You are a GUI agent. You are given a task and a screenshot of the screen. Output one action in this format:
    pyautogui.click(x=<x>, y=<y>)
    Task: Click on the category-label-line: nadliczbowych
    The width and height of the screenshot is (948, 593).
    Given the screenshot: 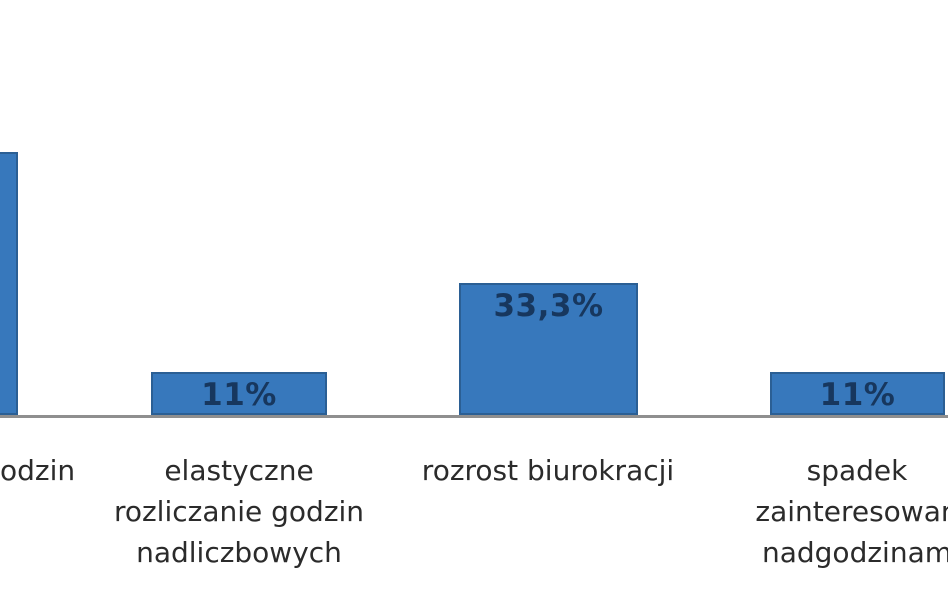 What is the action you would take?
    pyautogui.click(x=239, y=552)
    